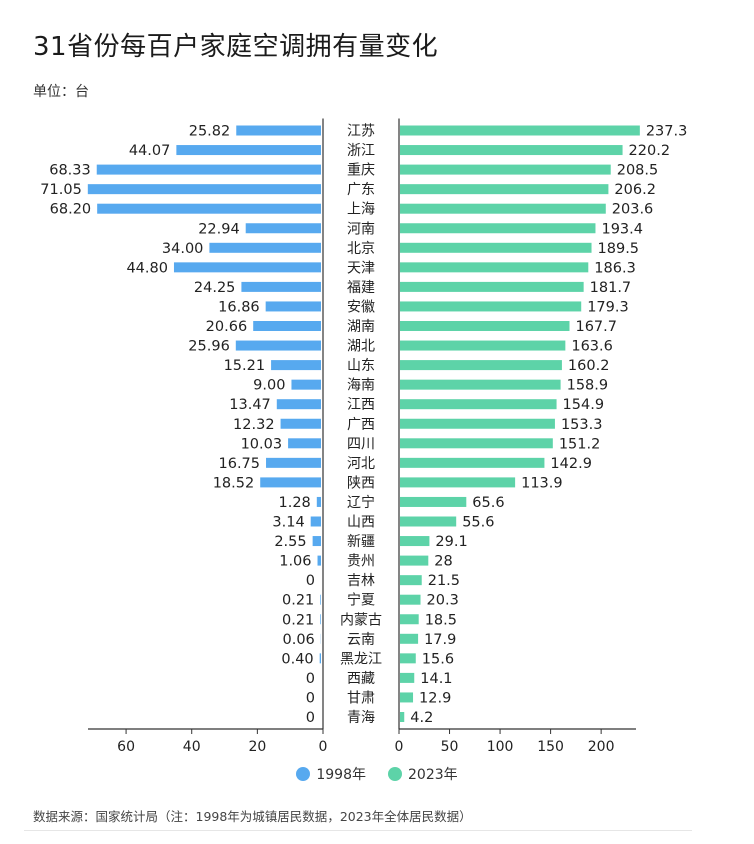 This screenshot has height=844, width=754. Describe the element at coordinates (580, 444) in the screenshot. I see `value-label-2023-17: 151.2` at that location.